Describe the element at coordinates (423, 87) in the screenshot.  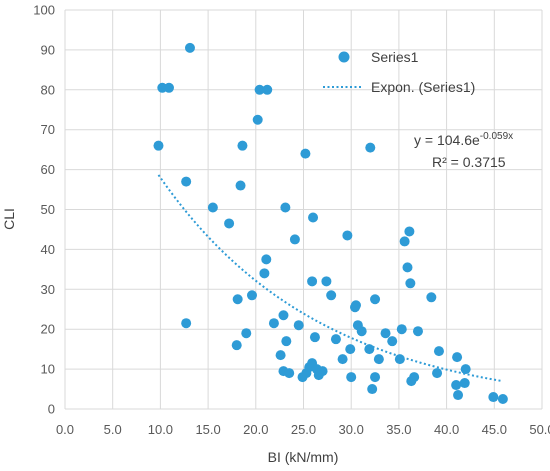
I see `legend-label-trendline: Expon. (Series1)` at that location.